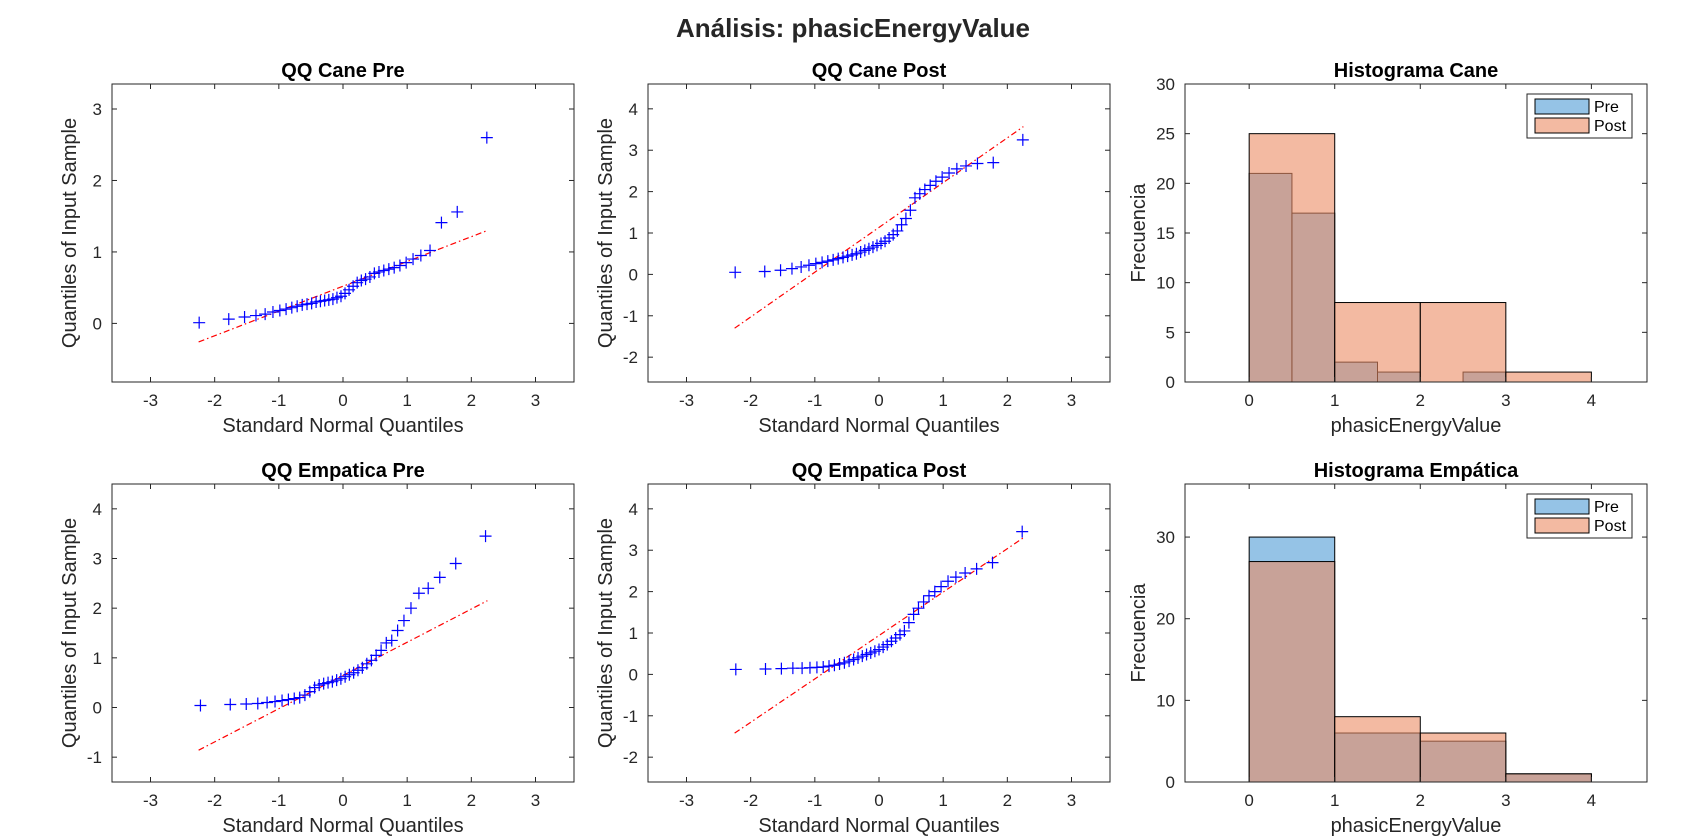 This screenshot has height=840, width=1707. Describe the element at coordinates (1579, 116) in the screenshot. I see `legend: Pre Post` at that location.